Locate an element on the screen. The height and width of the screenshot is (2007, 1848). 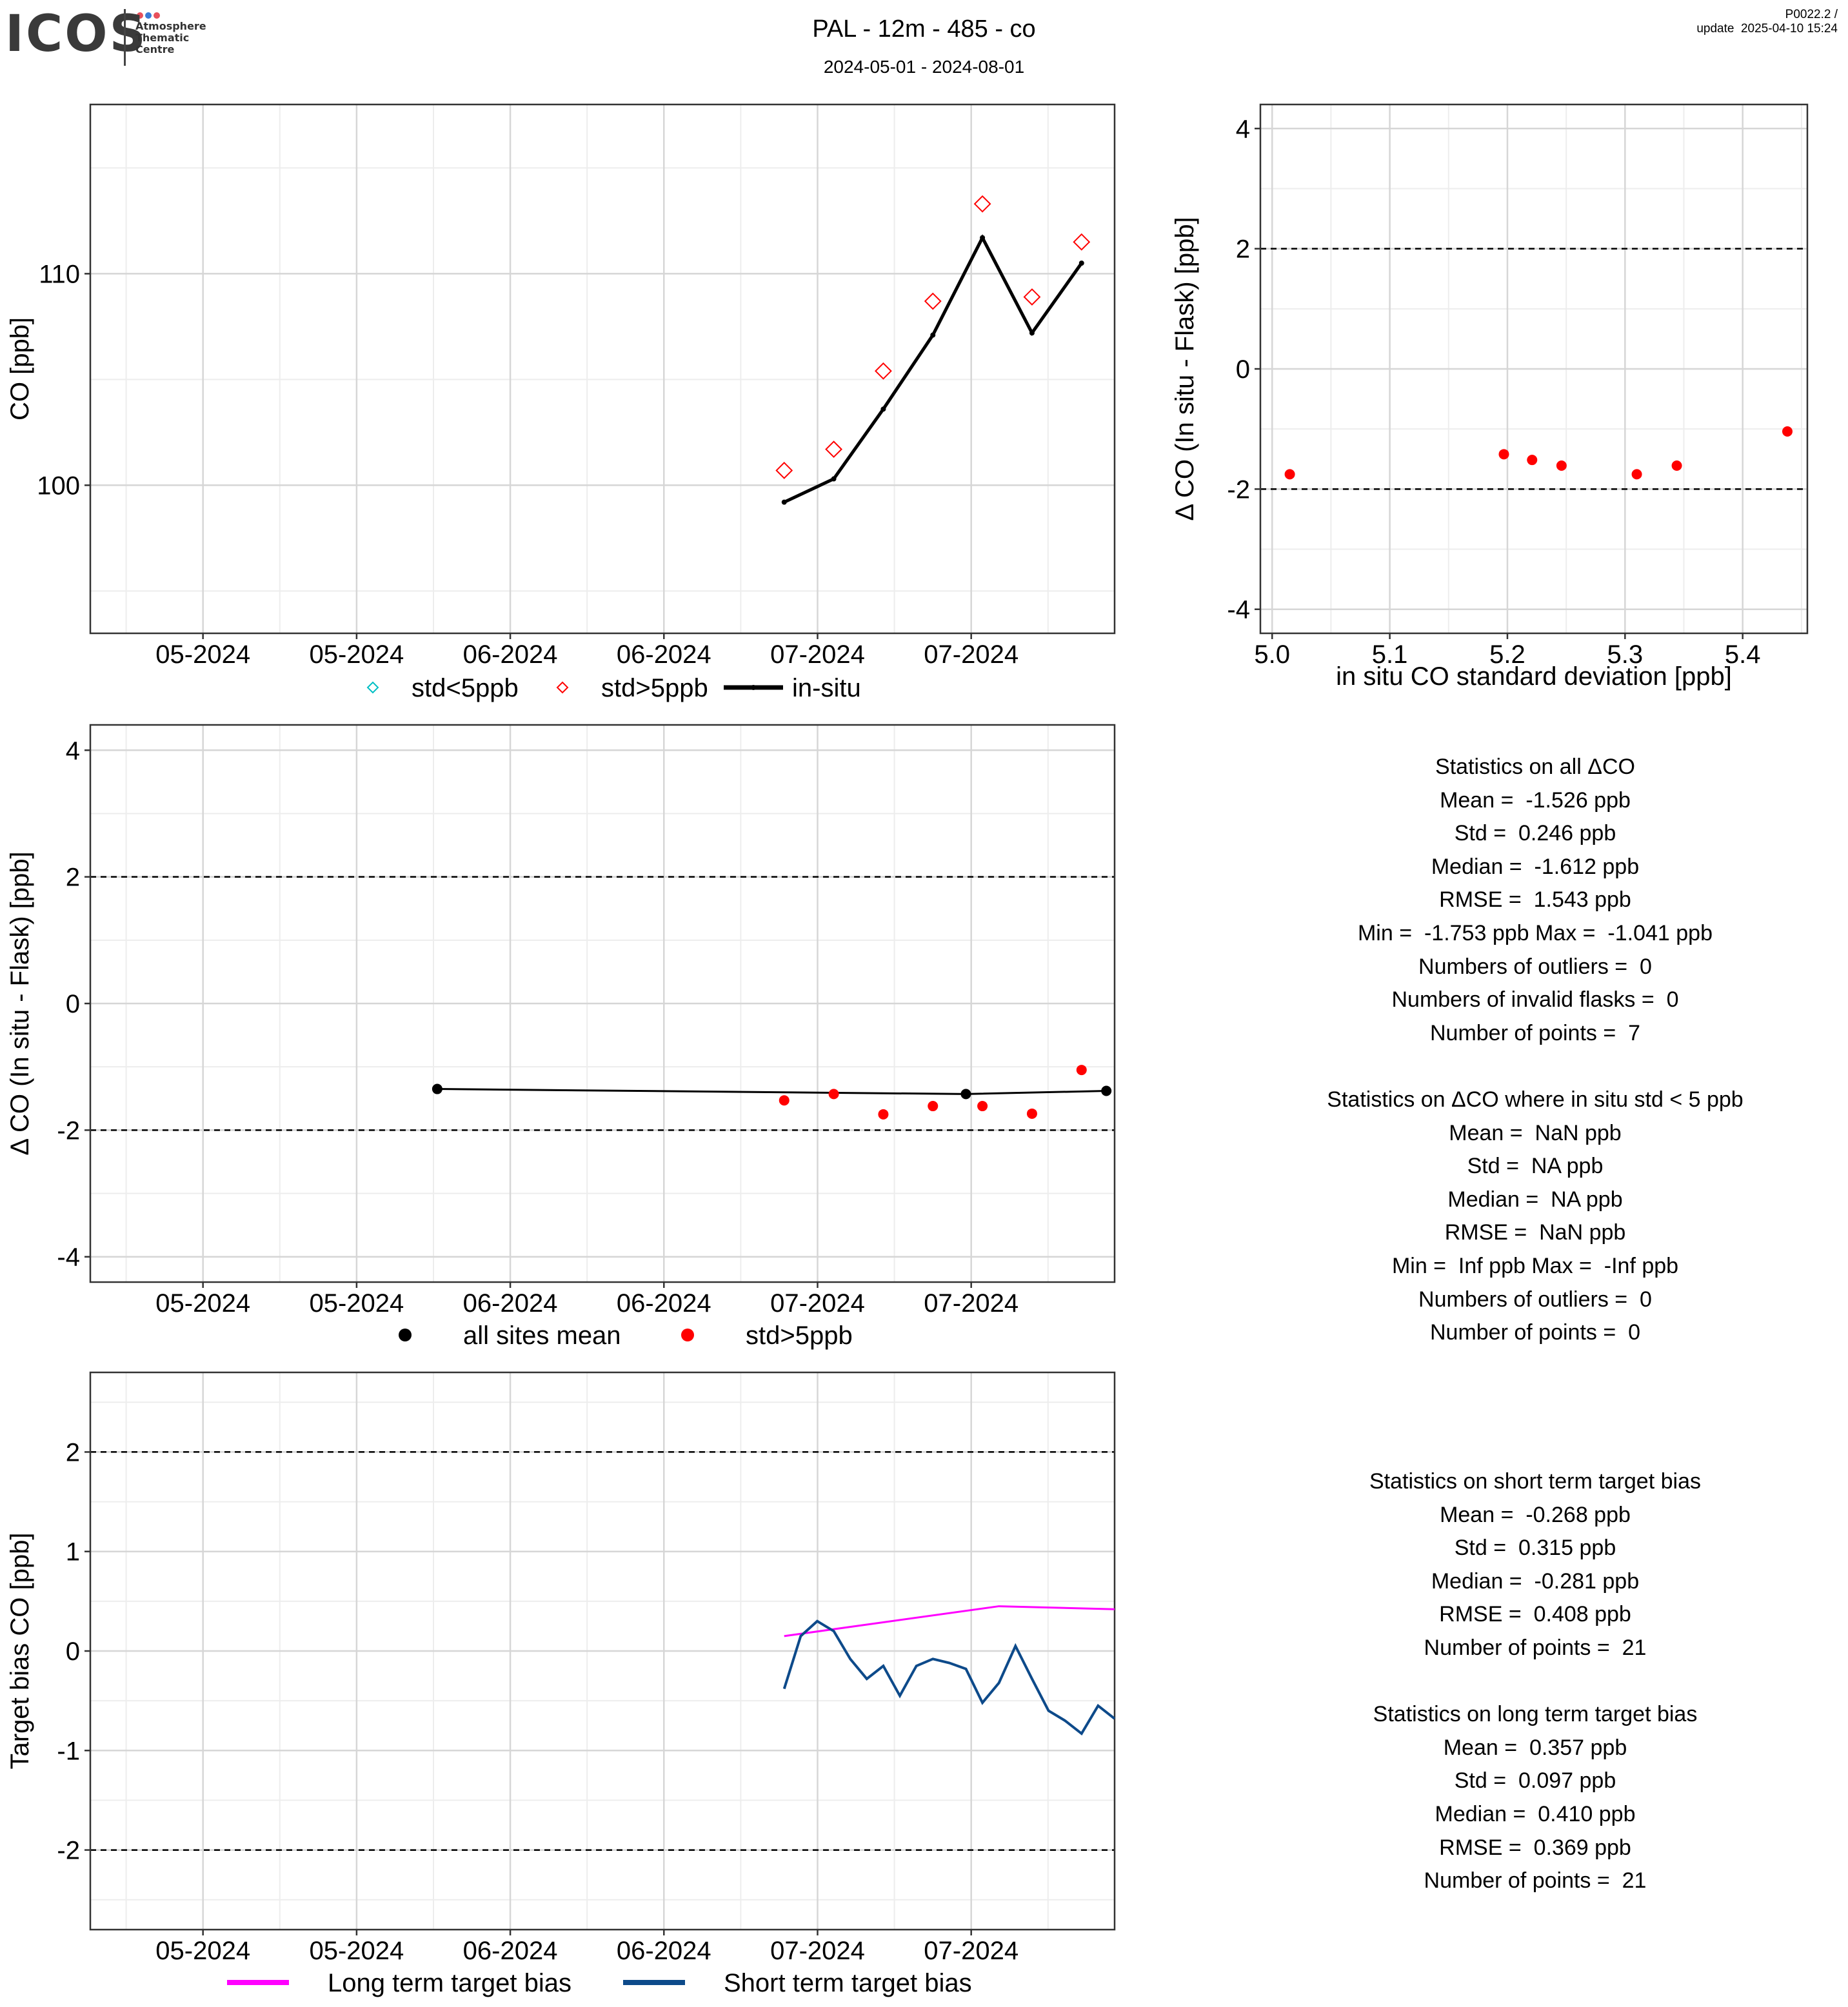
legend-delta: all sites mean std>5ppb is located at coordinates (626, 1335).